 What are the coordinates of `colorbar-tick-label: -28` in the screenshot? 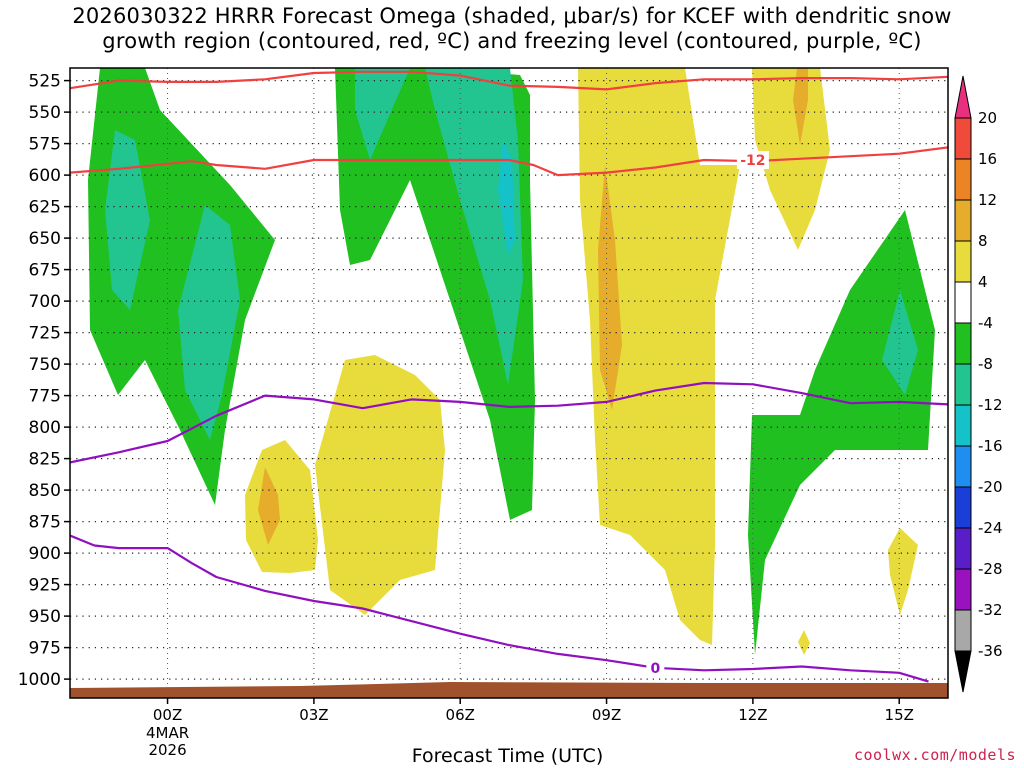 It's located at (990, 569).